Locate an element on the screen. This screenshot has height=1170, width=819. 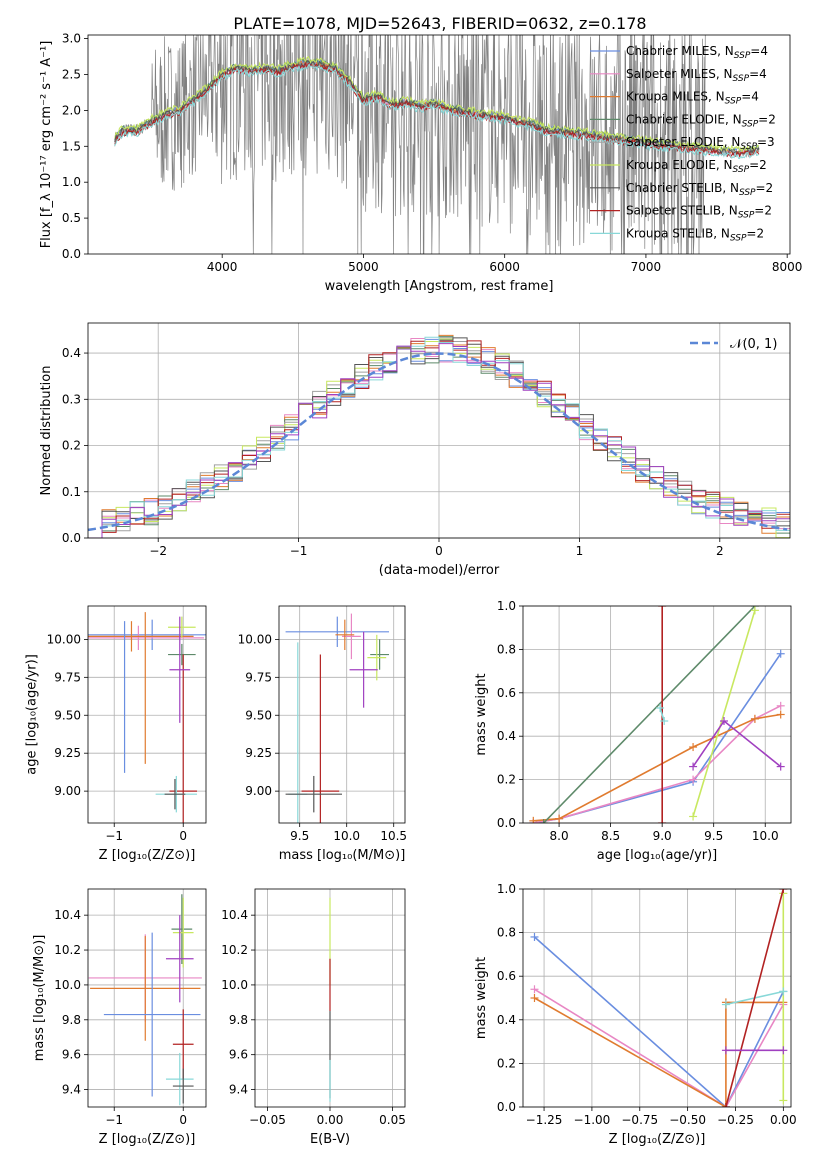
x-tick-label: 10.5 is located at coordinates (393, 836).